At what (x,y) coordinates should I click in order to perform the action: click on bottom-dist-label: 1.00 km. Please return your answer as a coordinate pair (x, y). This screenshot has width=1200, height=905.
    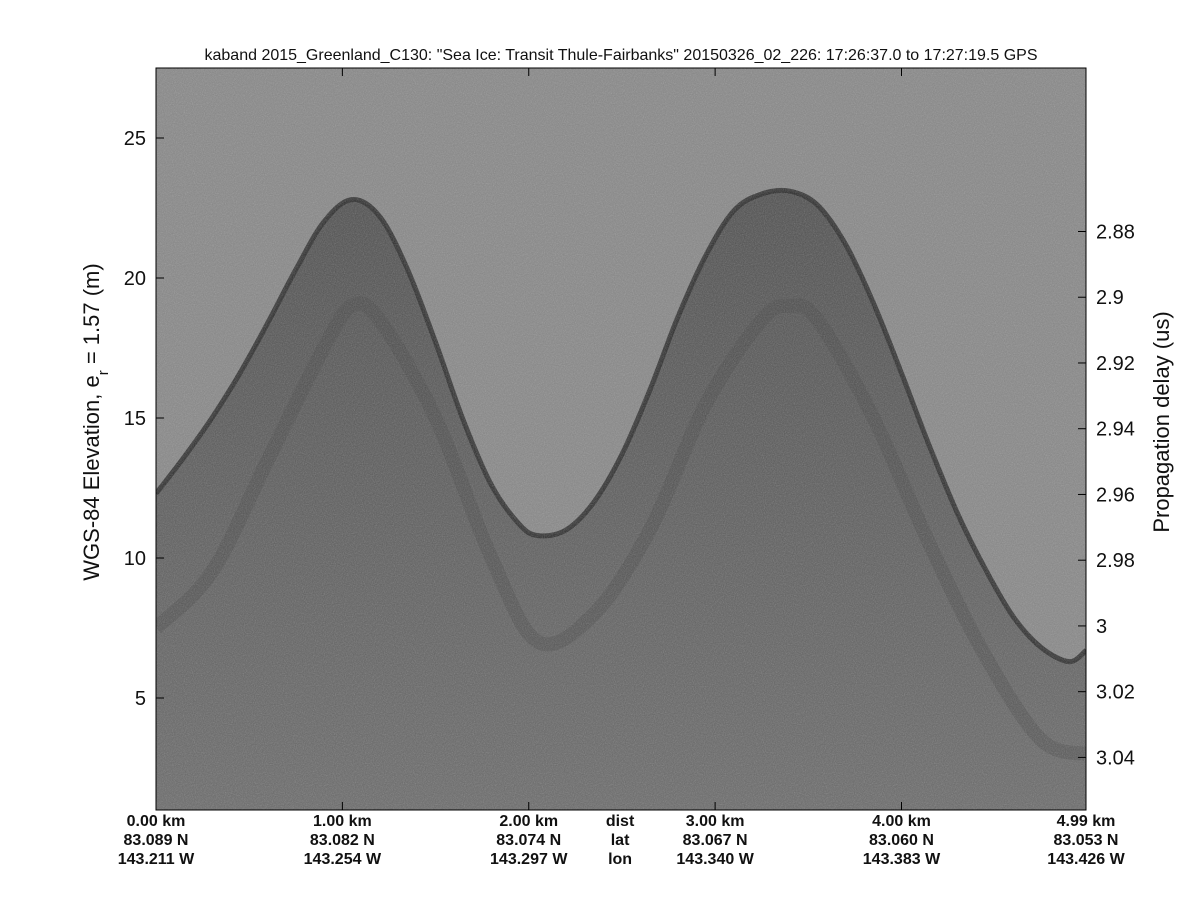
    Looking at the image, I should click on (342, 821).